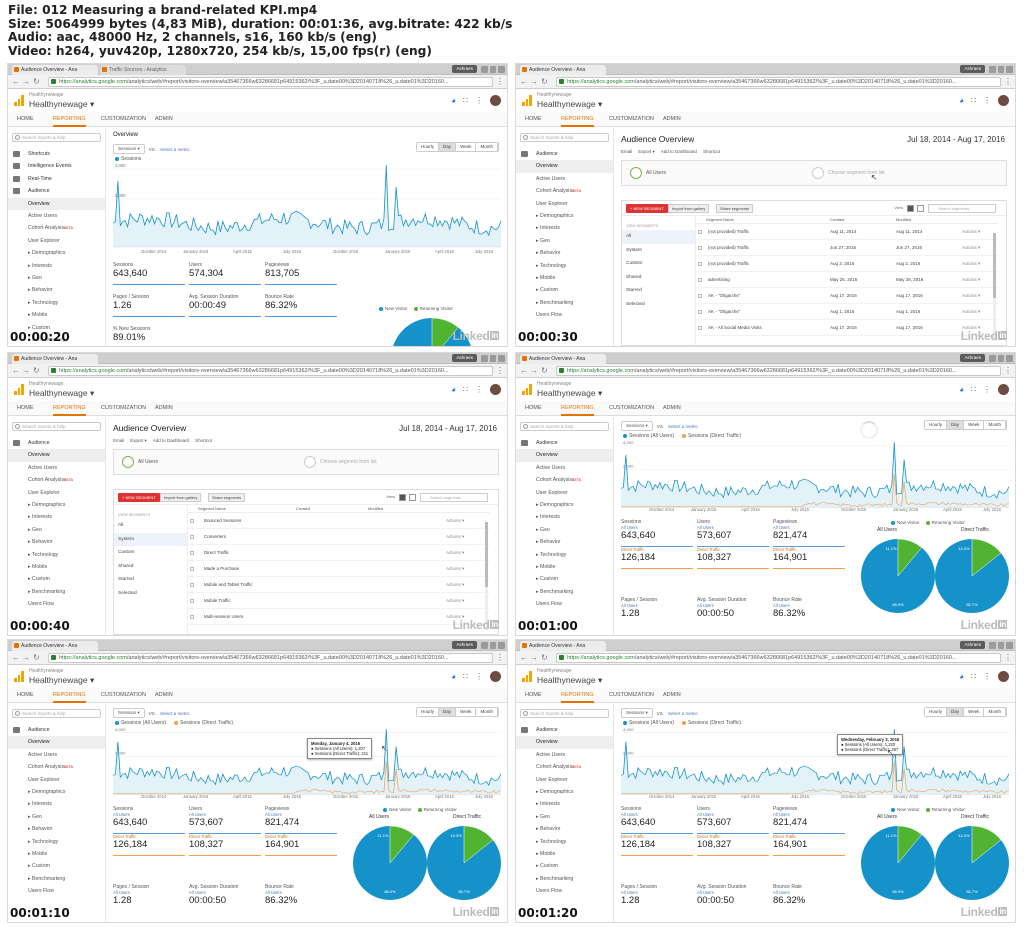  Describe the element at coordinates (56, 278) in the screenshot. I see `sidebar-audience-item: ▸ Geo` at that location.